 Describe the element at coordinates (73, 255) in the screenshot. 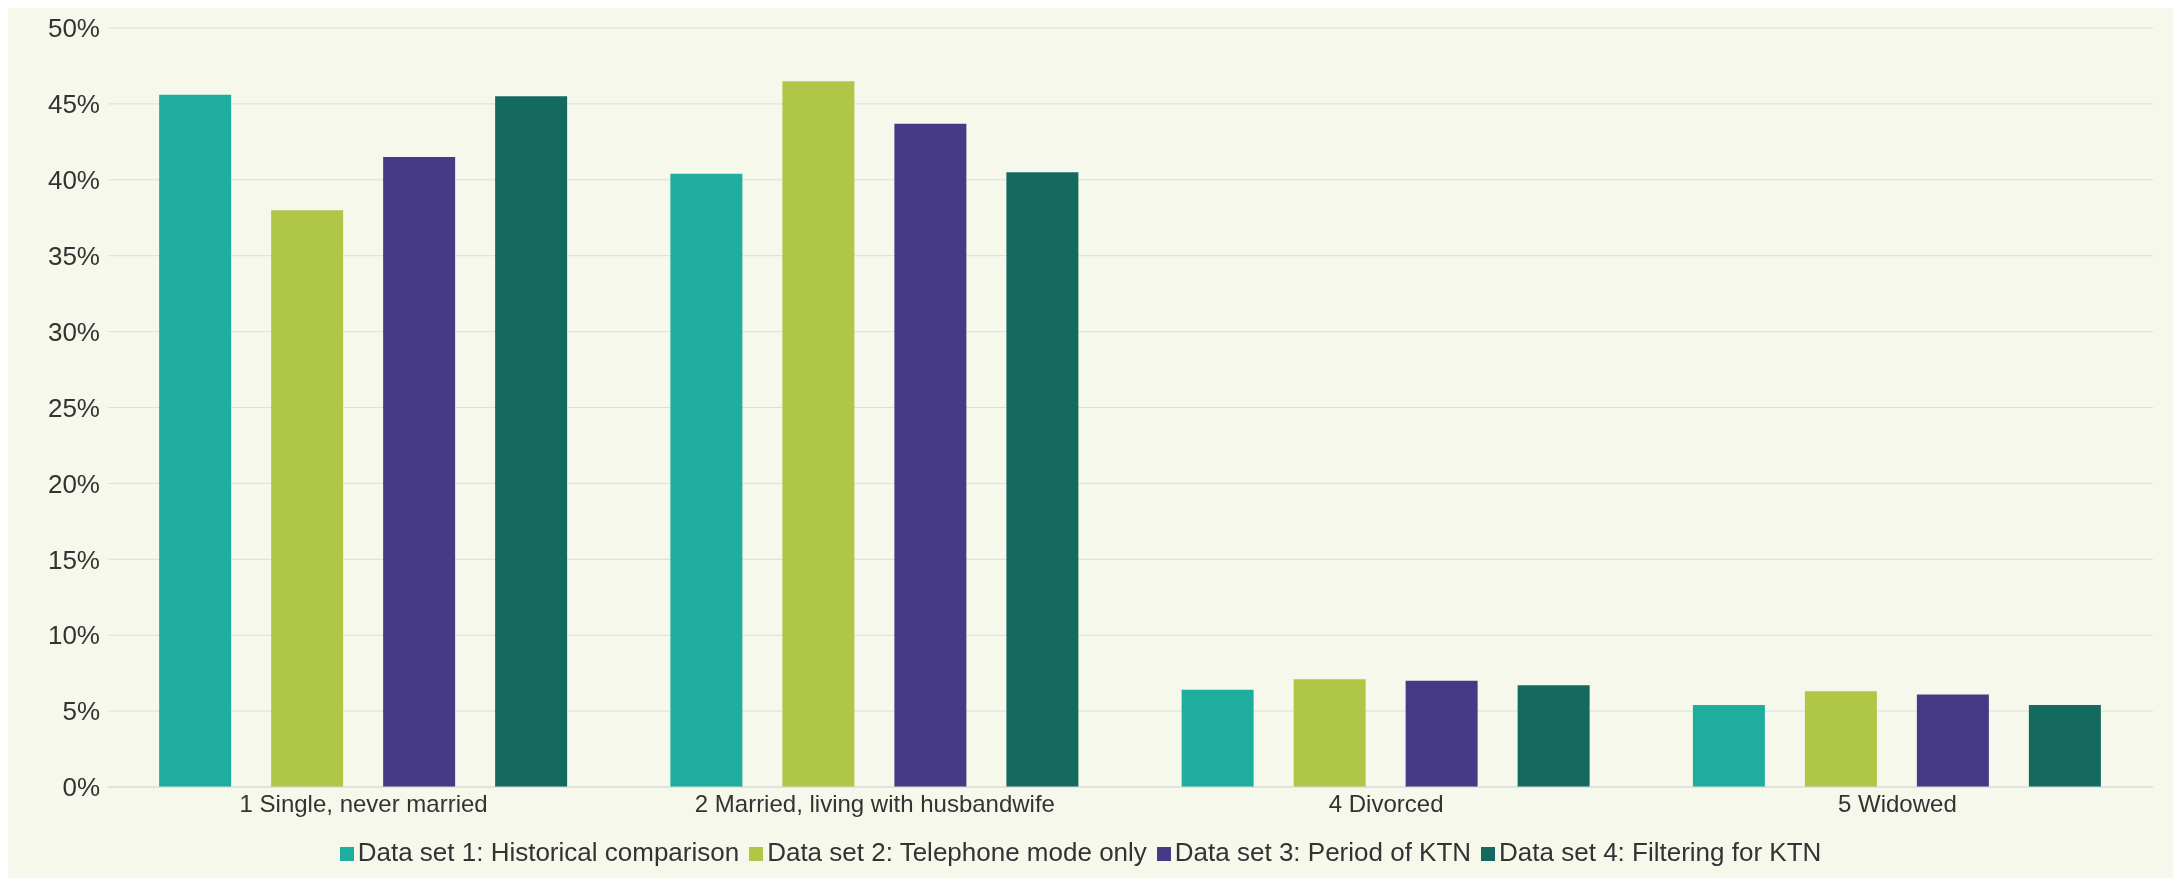

I see `y-tick-label: 35%` at that location.